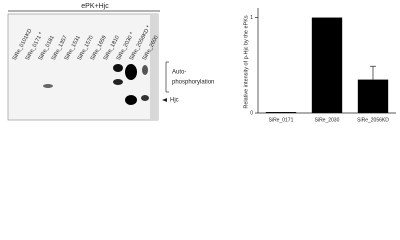  I want to click on arrow, so click(164, 100).